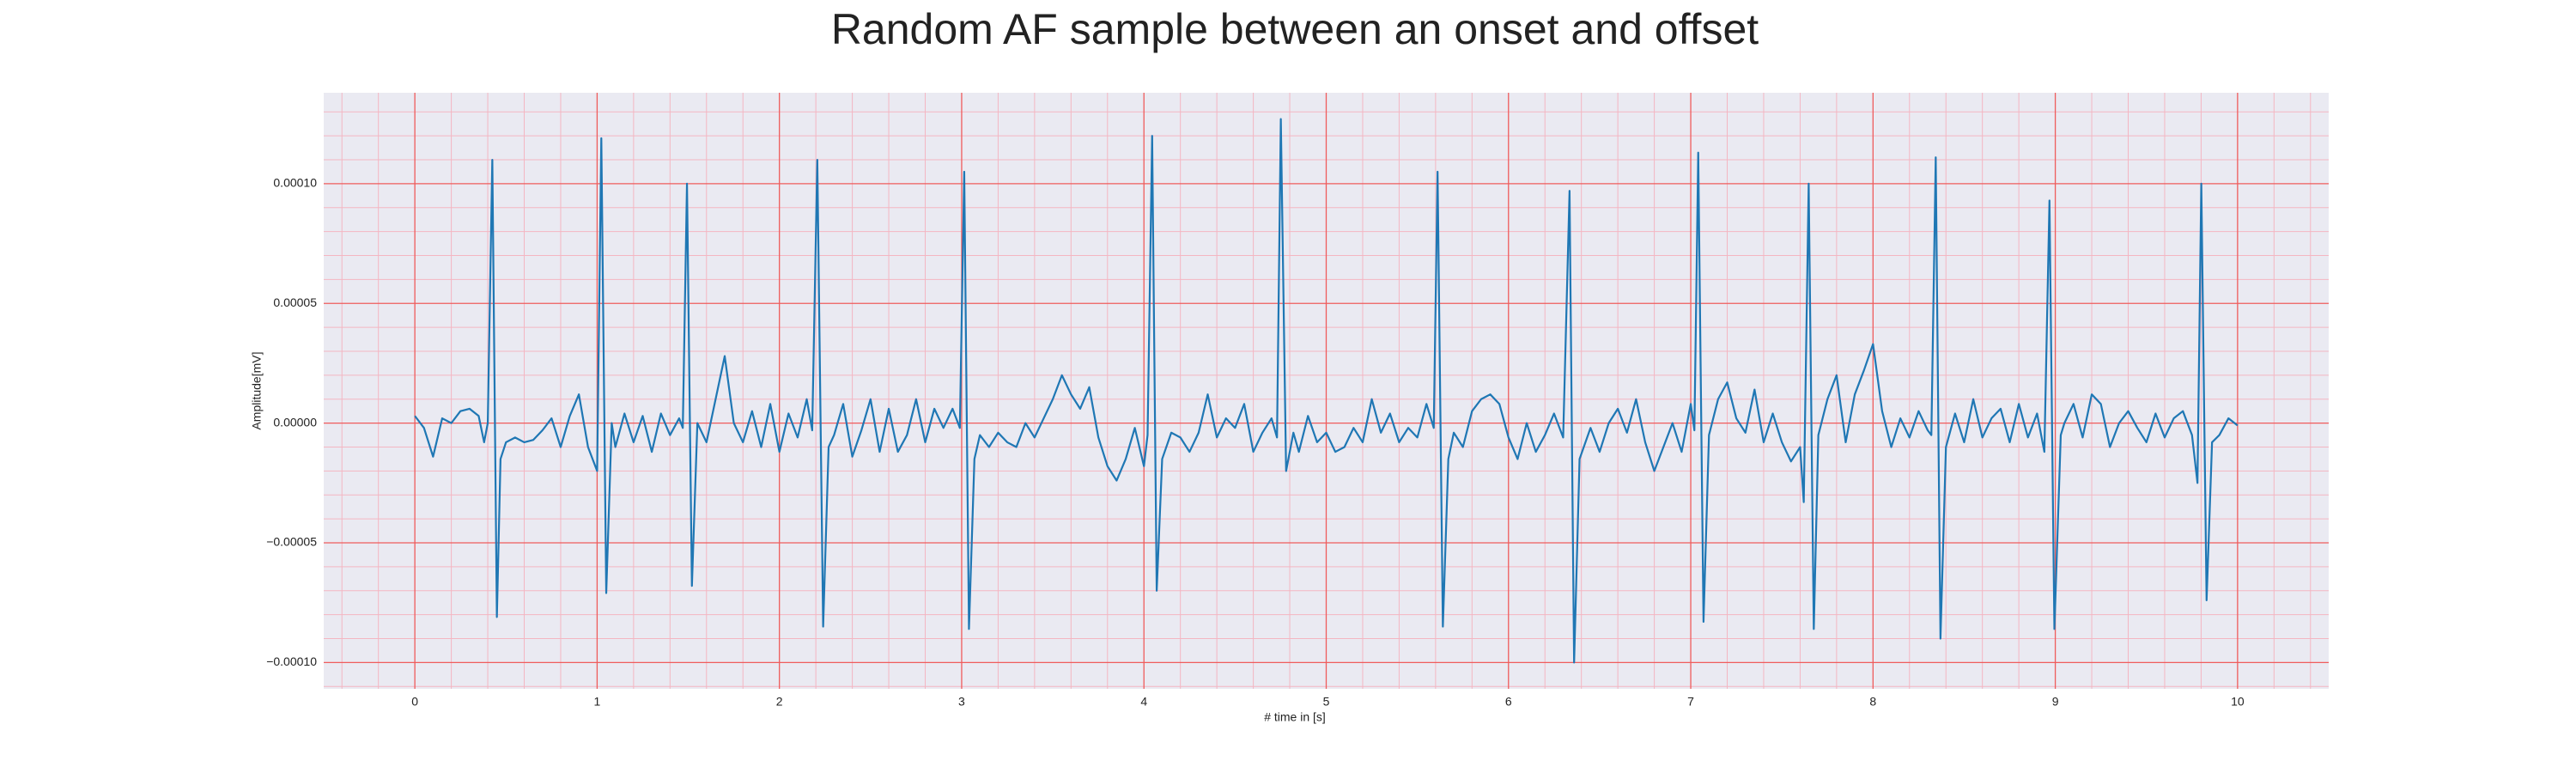  Describe the element at coordinates (291, 542) in the screenshot. I see `y-tick-label: −0.00005` at that location.